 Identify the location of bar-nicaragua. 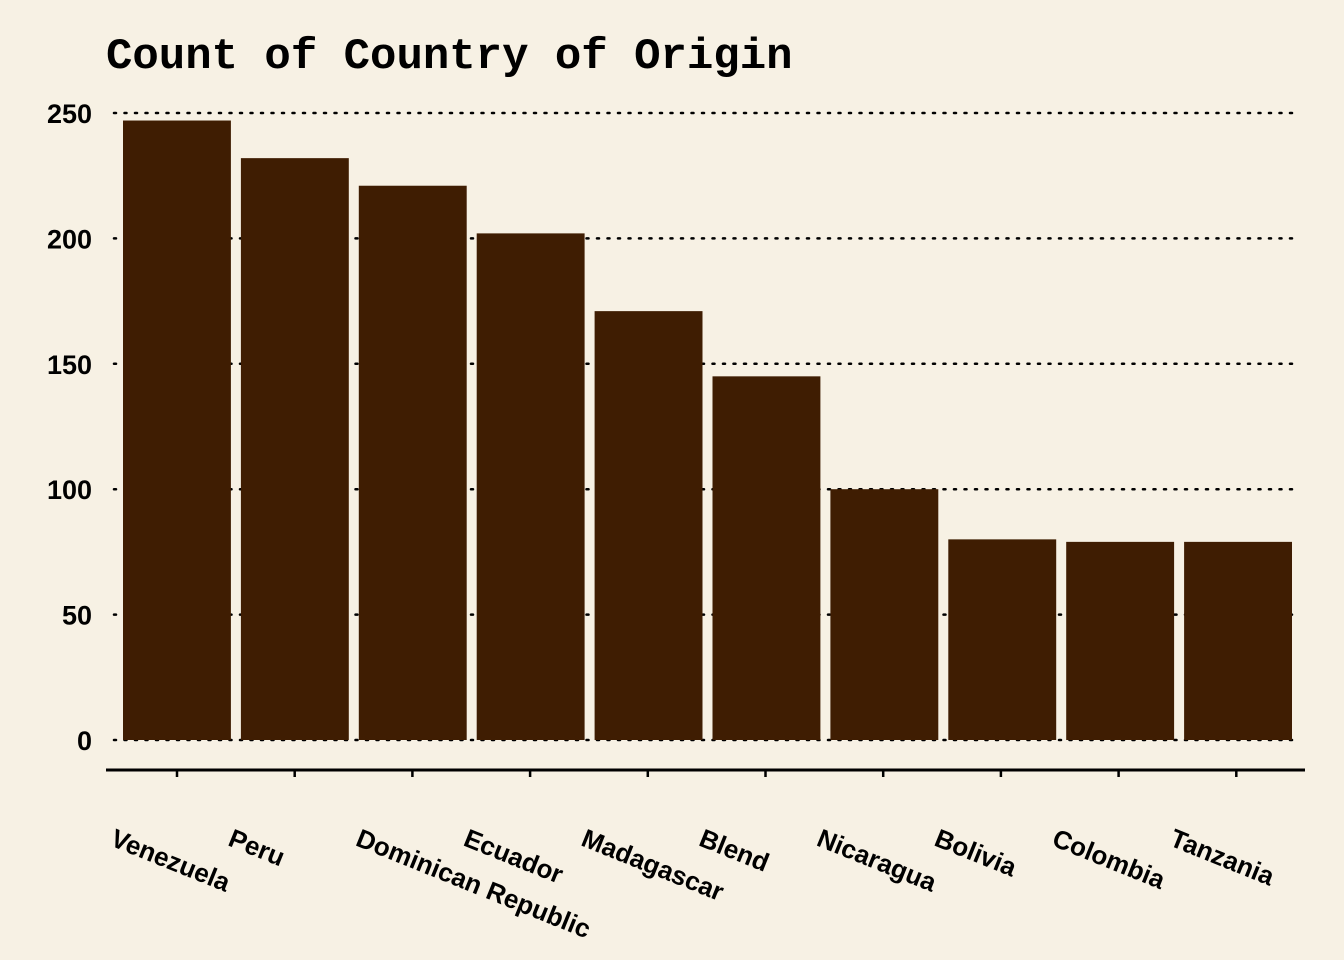
(884, 614).